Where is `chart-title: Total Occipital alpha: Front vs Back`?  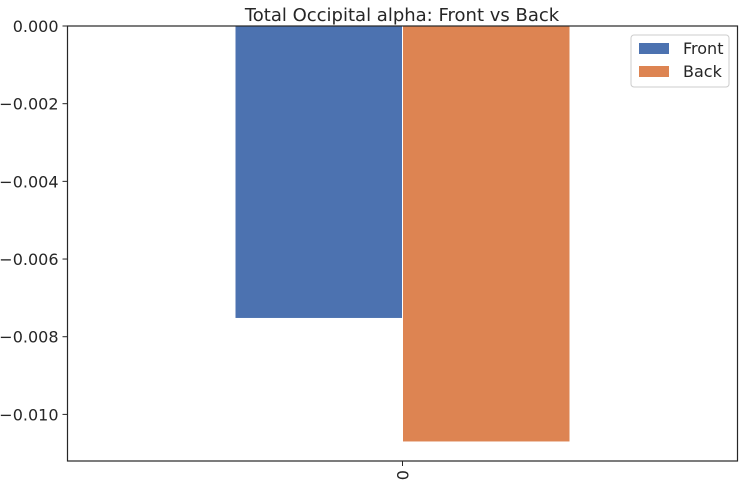
chart-title: Total Occipital alpha: Front vs Back is located at coordinates (402, 15).